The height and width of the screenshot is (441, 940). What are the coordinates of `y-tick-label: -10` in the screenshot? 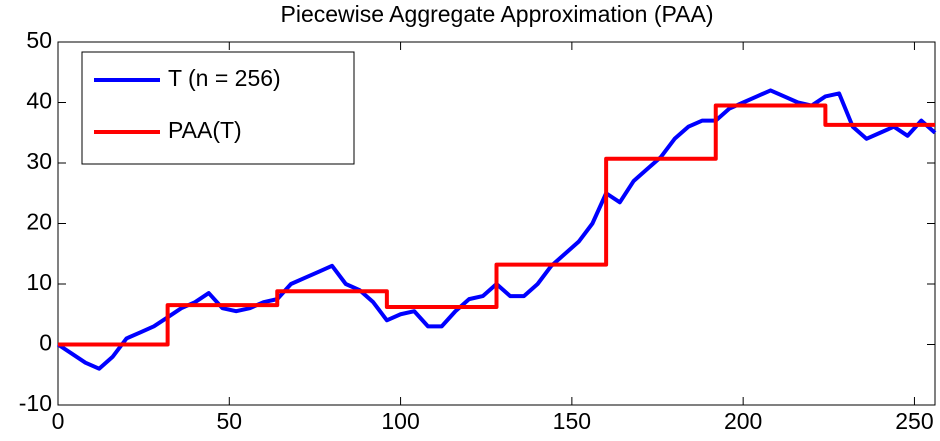 It's located at (35, 403).